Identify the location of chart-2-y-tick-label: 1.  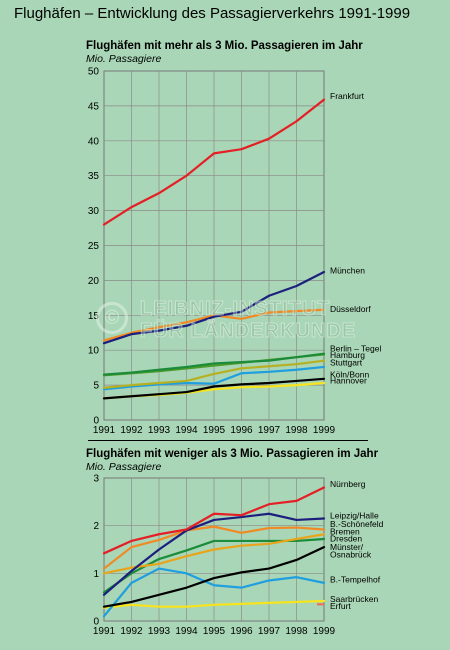
(96, 574).